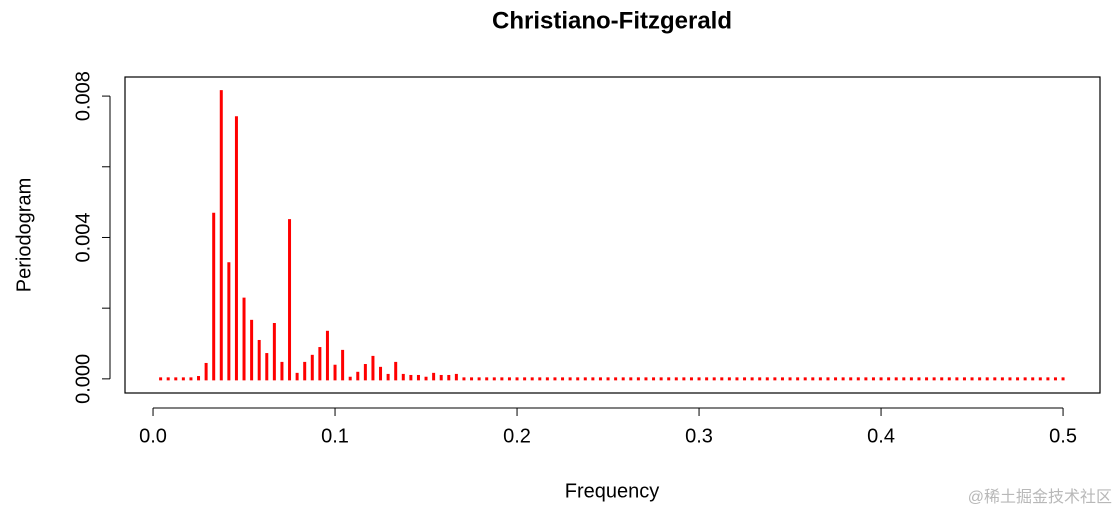  I want to click on watermark: @稀土掘金技术社区, so click(1040, 497).